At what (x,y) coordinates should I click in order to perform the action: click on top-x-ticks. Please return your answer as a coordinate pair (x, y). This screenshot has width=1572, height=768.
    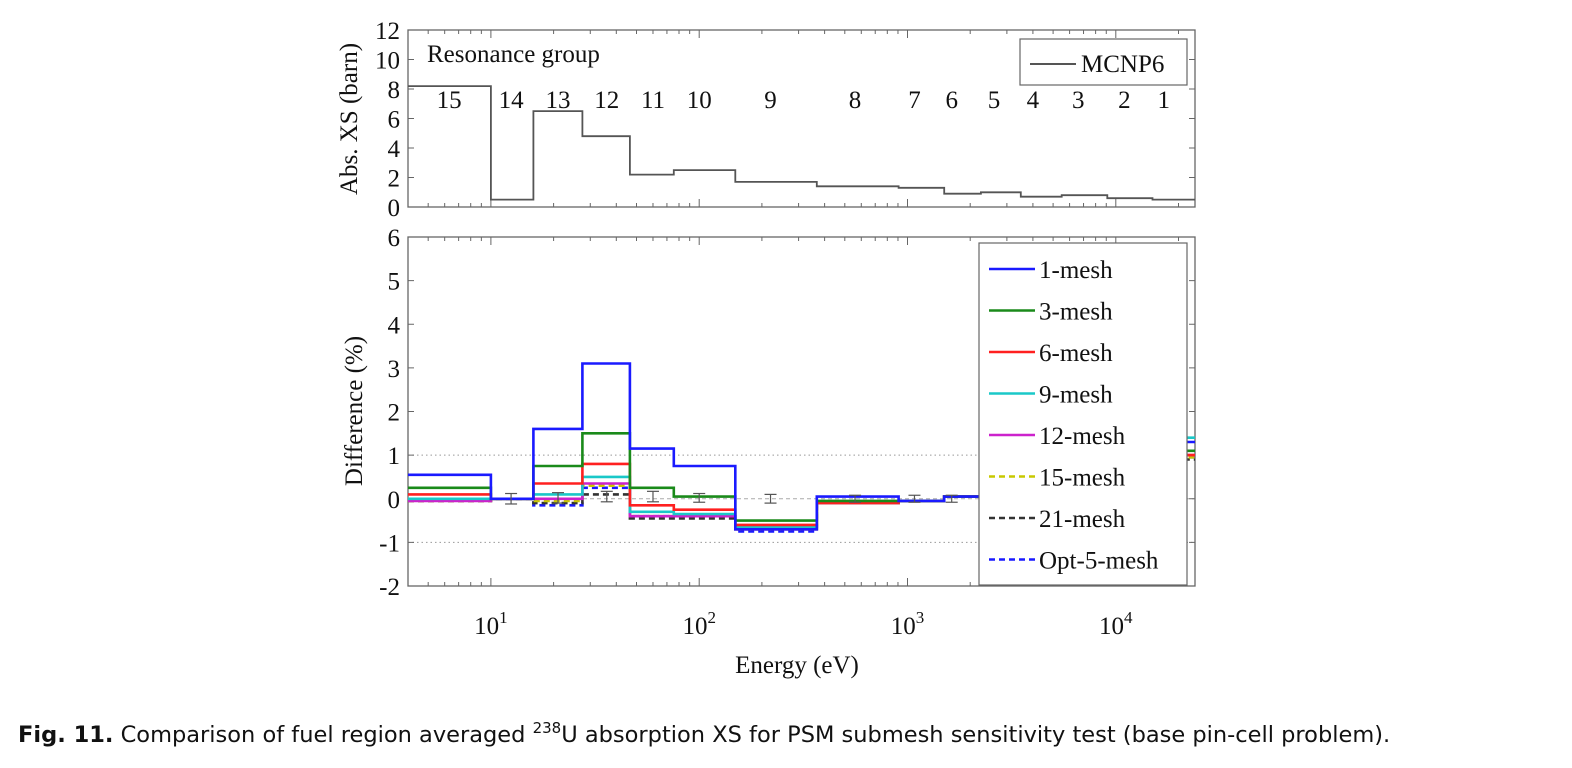
    Looking at the image, I should click on (803, 118).